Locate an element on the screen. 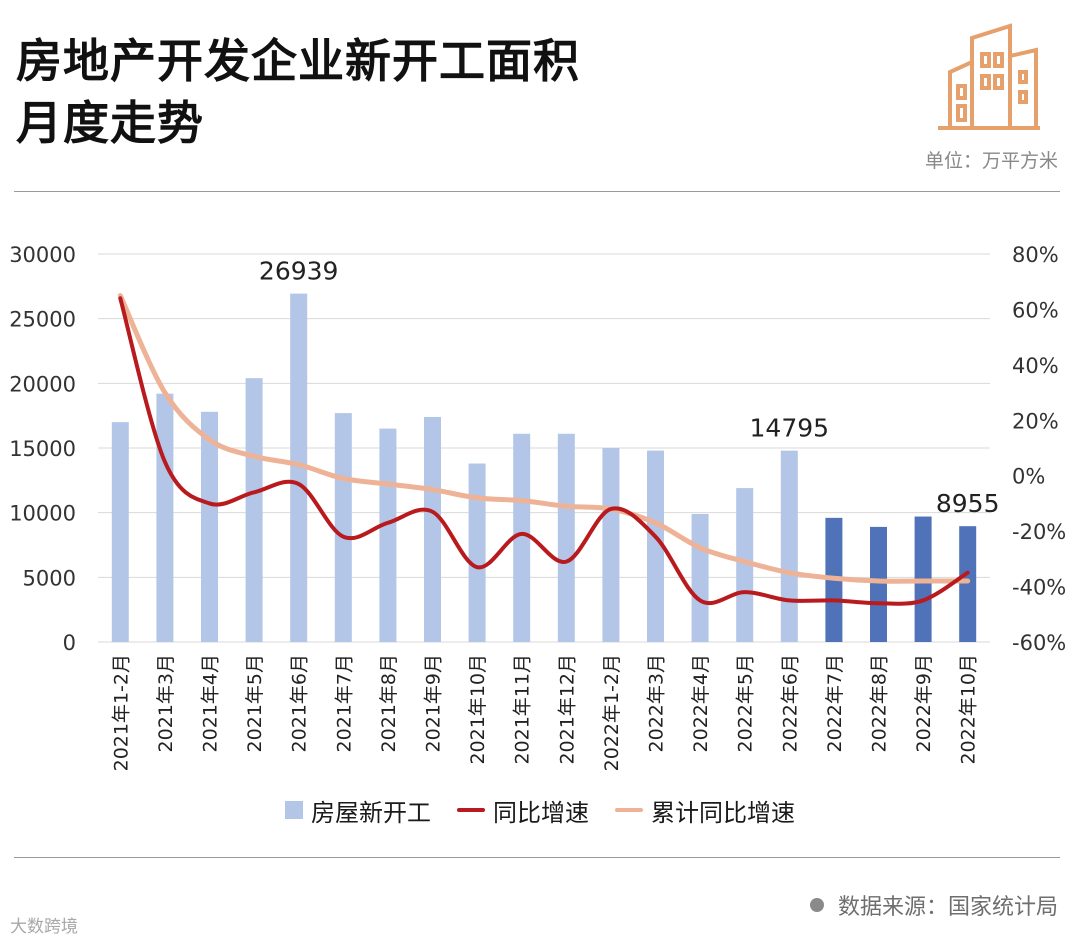 The image size is (1080, 947). y-right-tick-label: -40% is located at coordinates (1039, 588).